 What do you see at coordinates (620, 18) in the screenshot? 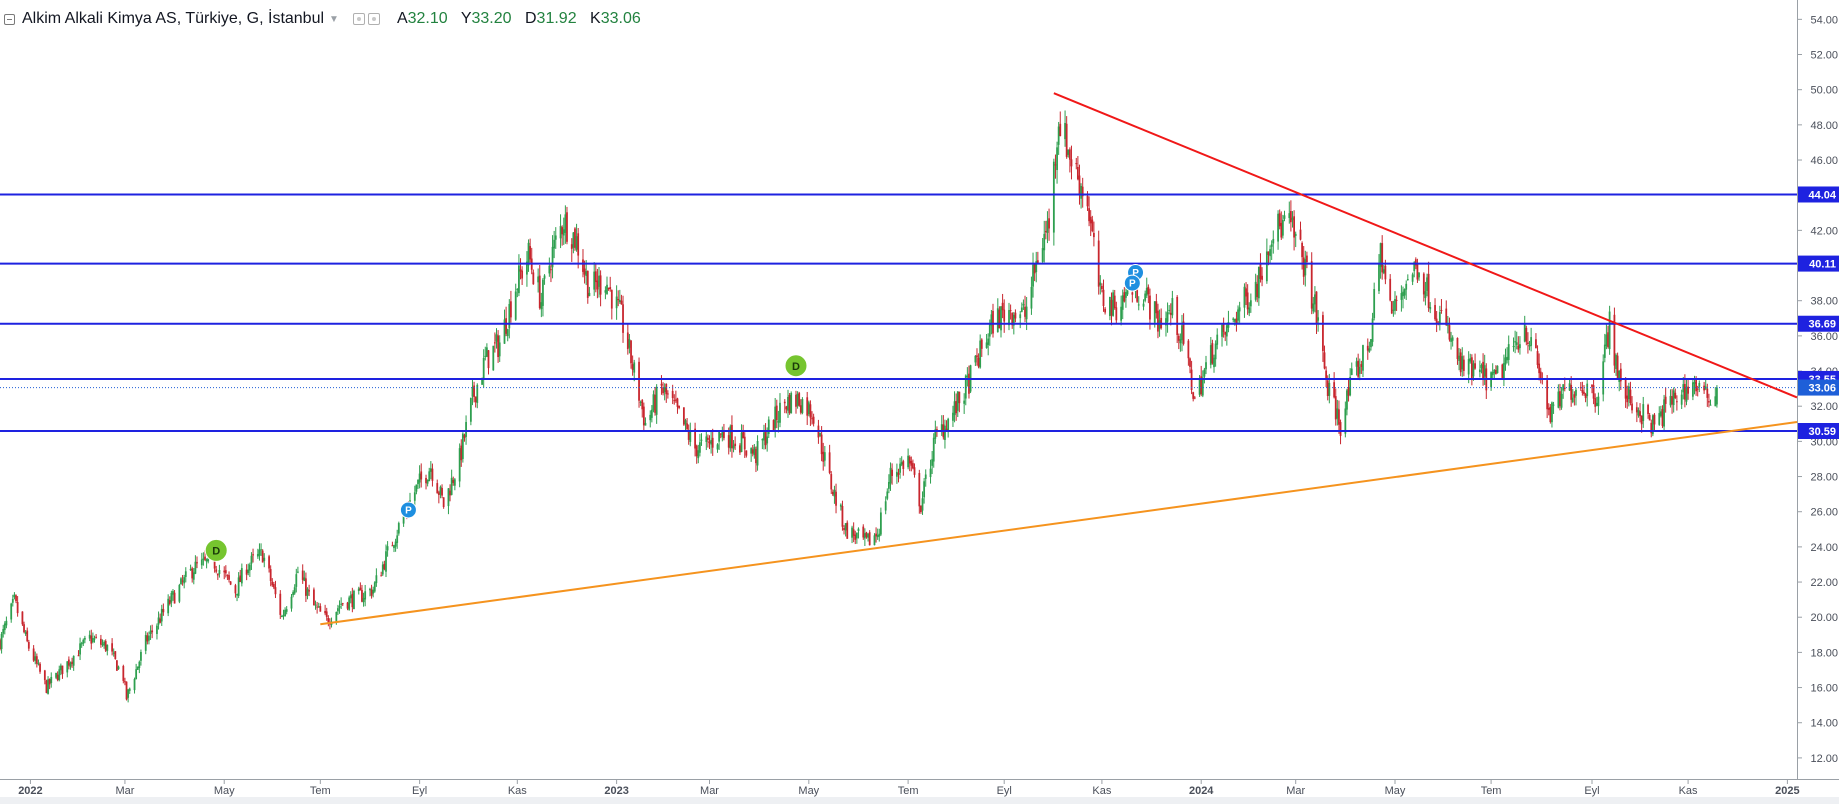
I see `close-value: 33.06` at bounding box center [620, 18].